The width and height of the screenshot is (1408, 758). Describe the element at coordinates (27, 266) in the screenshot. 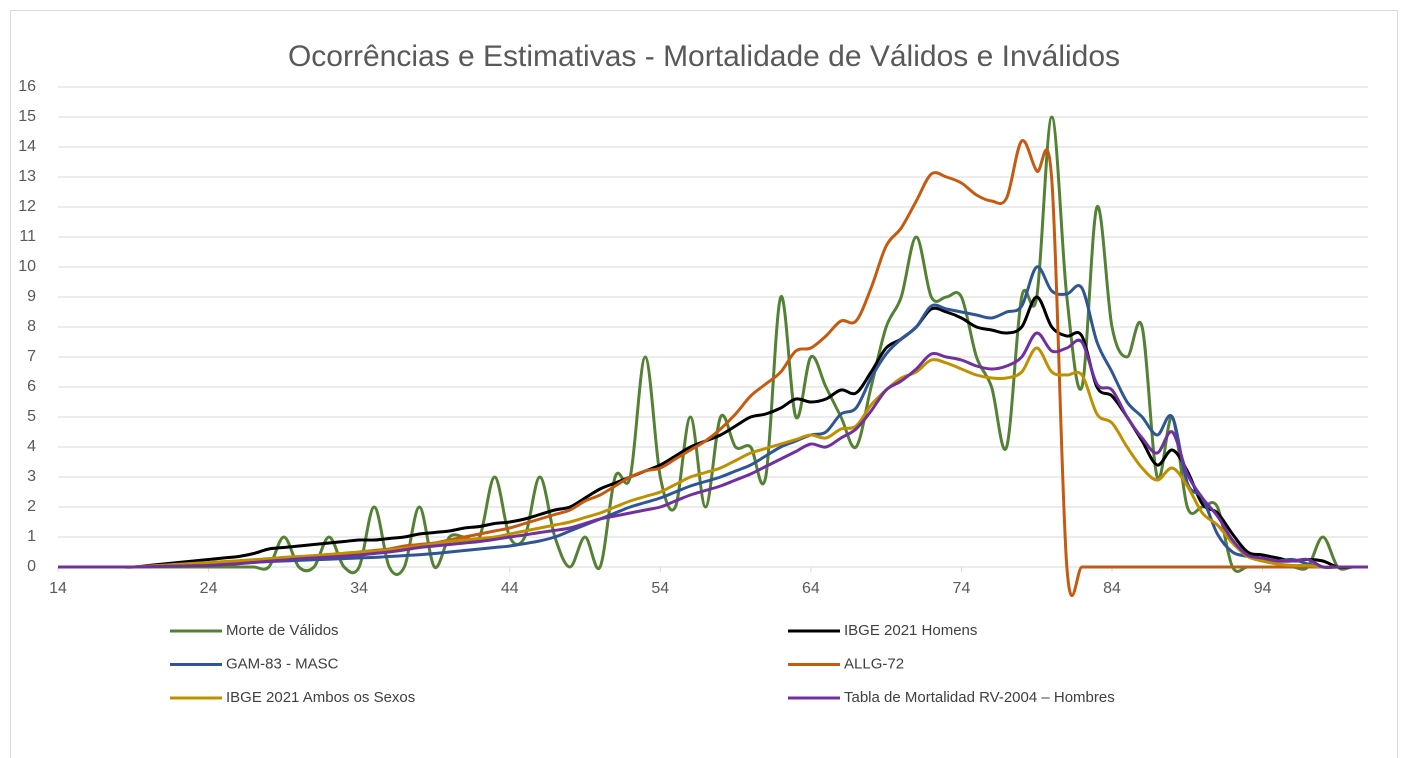

I see `y-tick-label: 10` at that location.